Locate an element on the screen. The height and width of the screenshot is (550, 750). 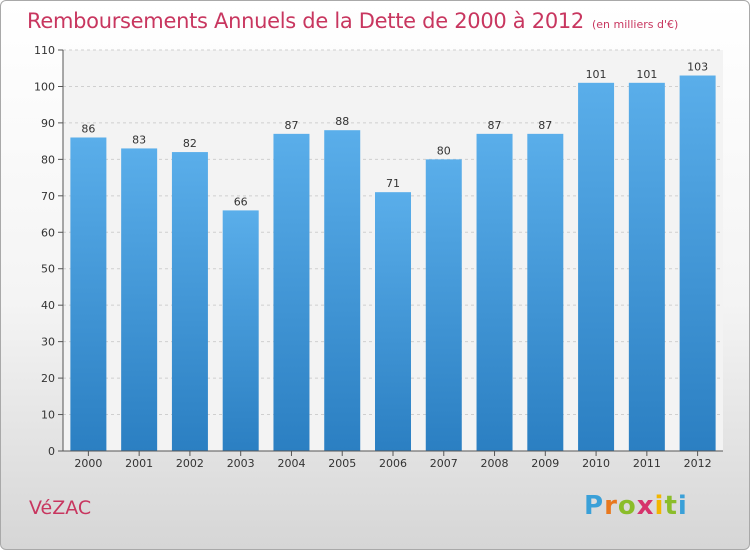
bar-value-label: 71 is located at coordinates (393, 183).